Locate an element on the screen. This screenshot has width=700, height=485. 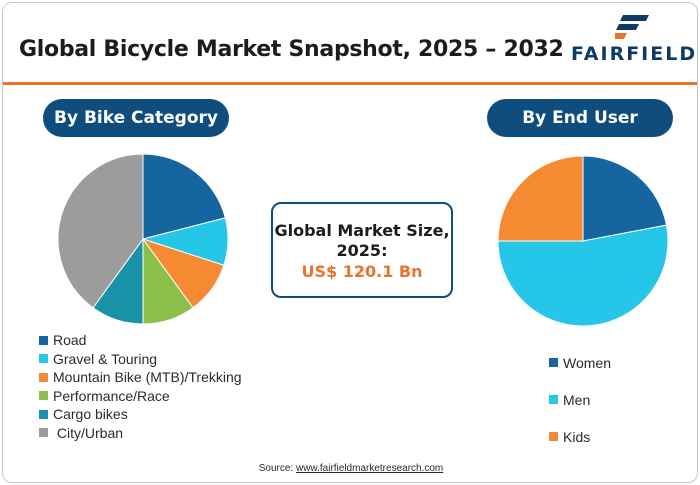
source-prefix: Source: is located at coordinates (277, 468).